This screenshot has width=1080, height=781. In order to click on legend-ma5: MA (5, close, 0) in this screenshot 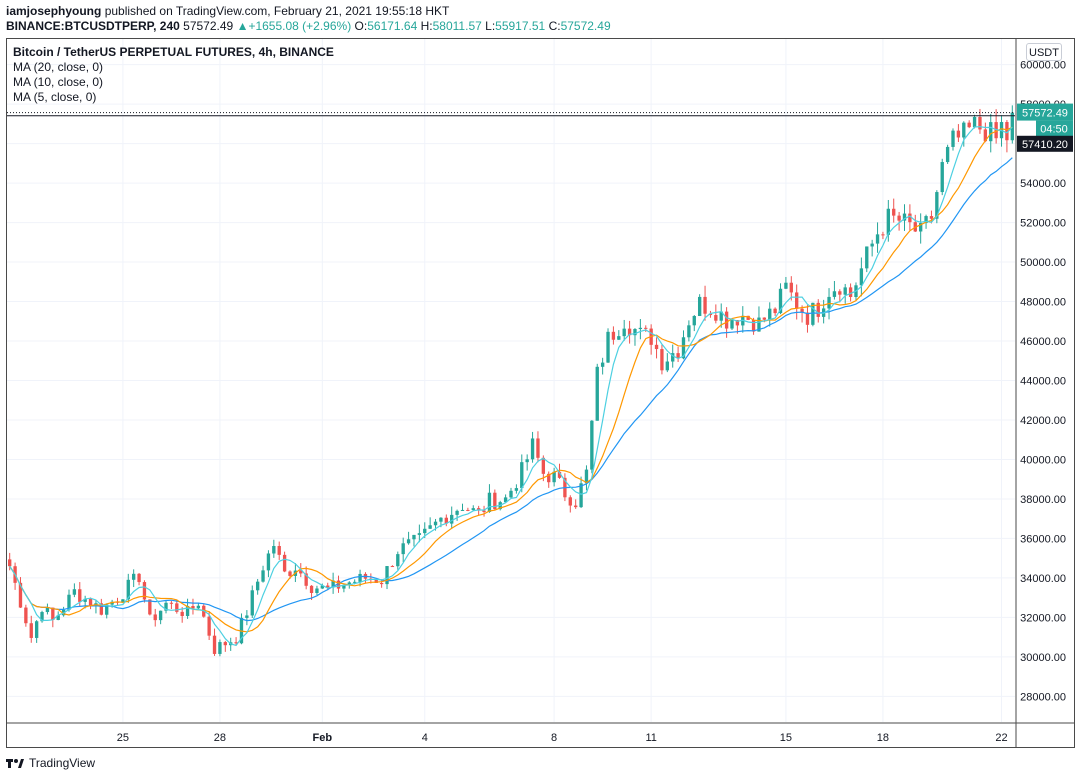, I will do `click(55, 97)`.